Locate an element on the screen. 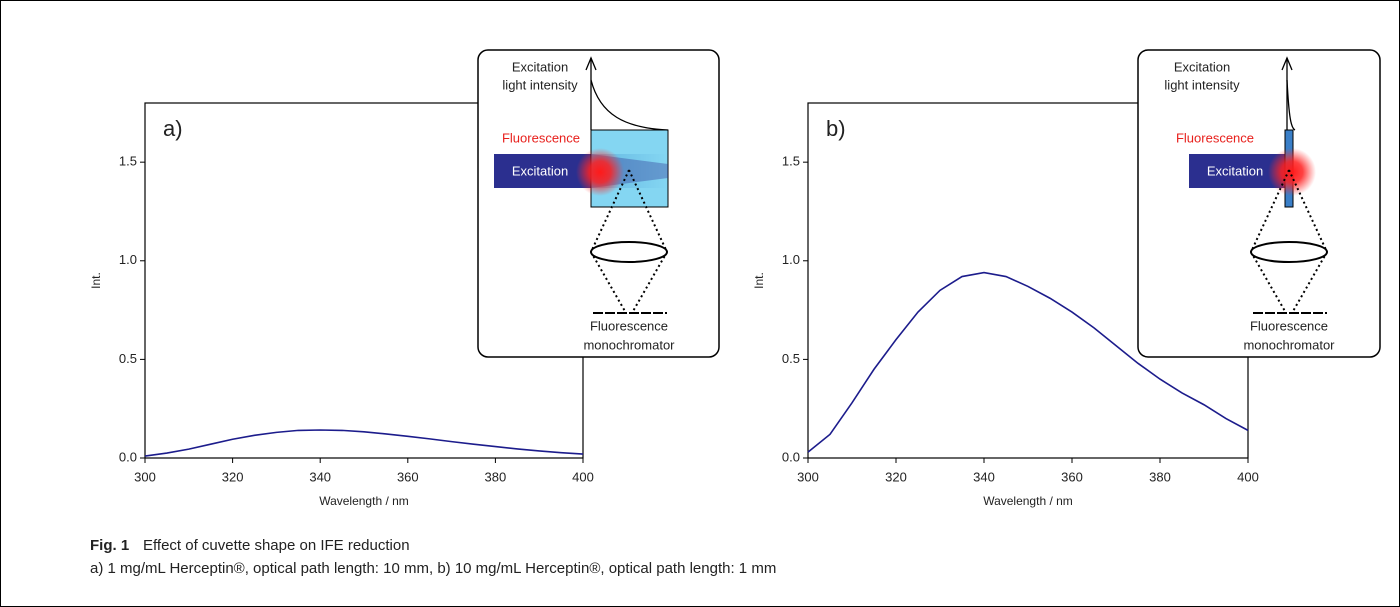  panel-label: a) is located at coordinates (173, 128).